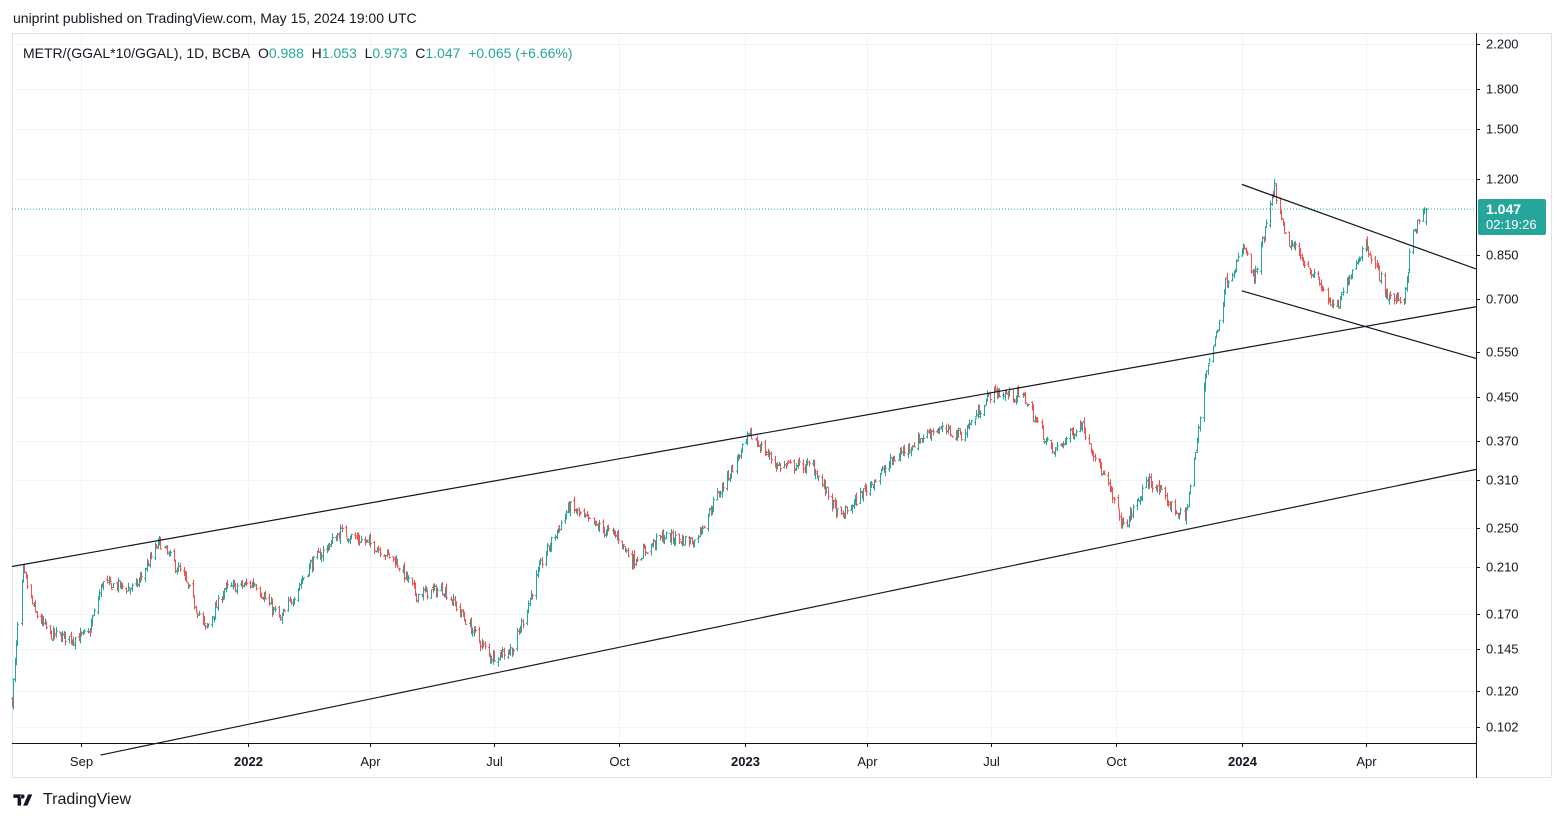 The image size is (1564, 823). Describe the element at coordinates (390, 53) in the screenshot. I see `legend-low: 0.973` at that location.